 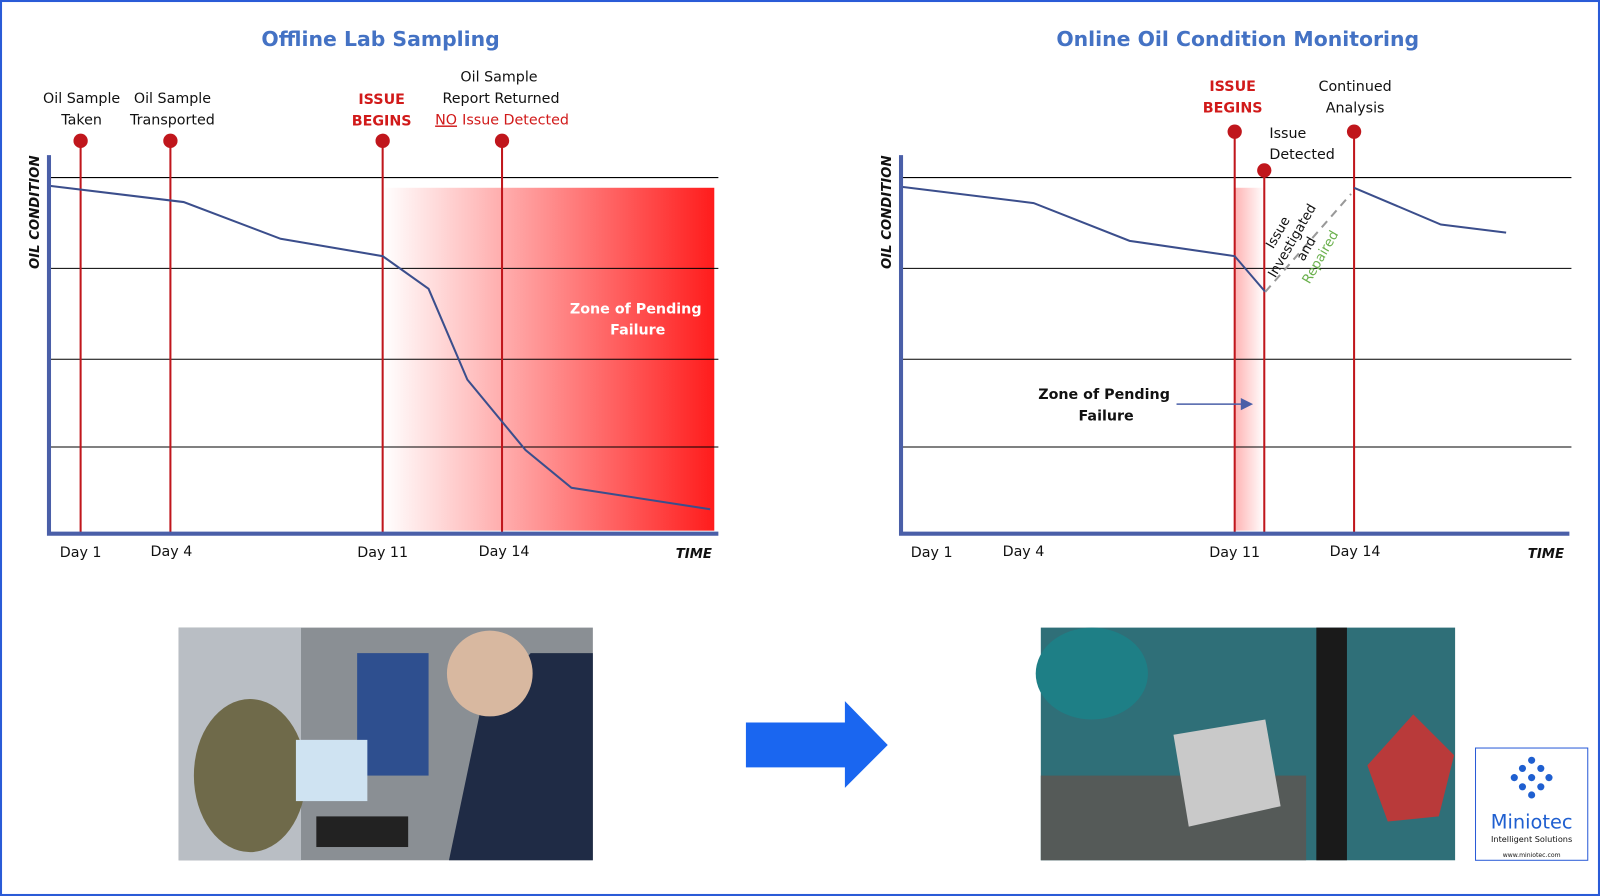 I want to click on lab-photo, so click(x=385, y=744).